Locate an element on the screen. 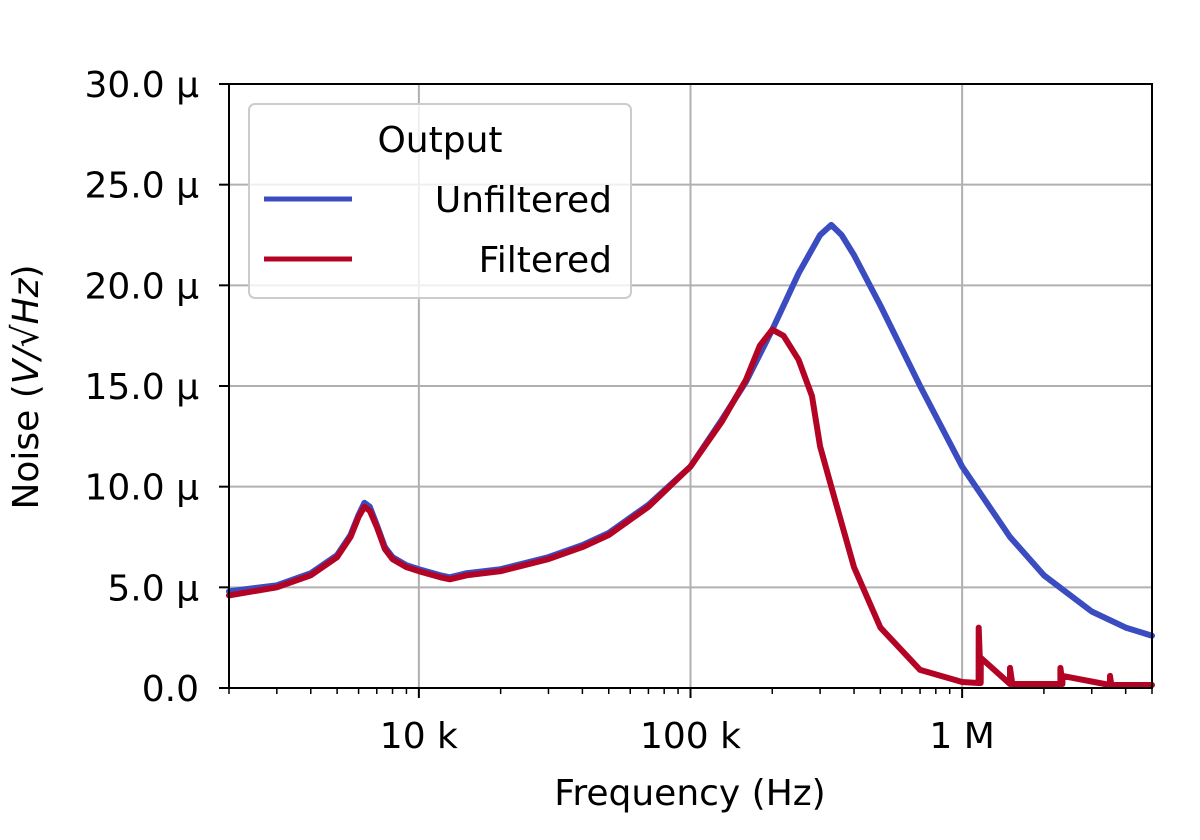 Image resolution: width=1200 pixels, height=840 pixels. y-tick-label: 0.0 is located at coordinates (170, 689).